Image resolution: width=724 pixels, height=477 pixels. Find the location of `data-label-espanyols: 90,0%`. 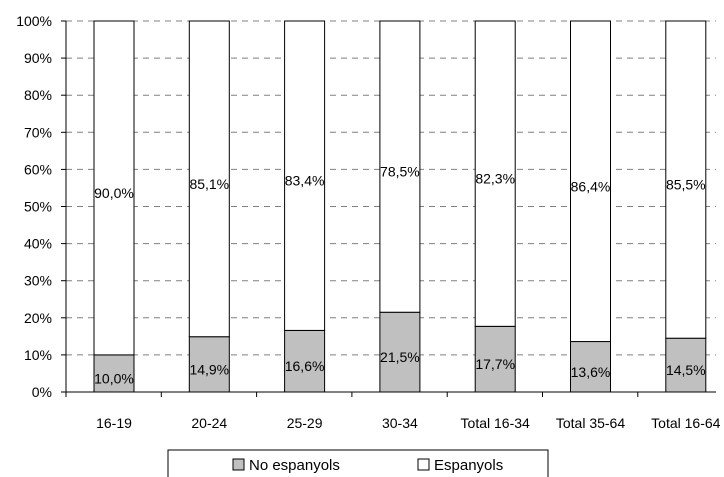

data-label-espanyols: 90,0% is located at coordinates (114, 193).